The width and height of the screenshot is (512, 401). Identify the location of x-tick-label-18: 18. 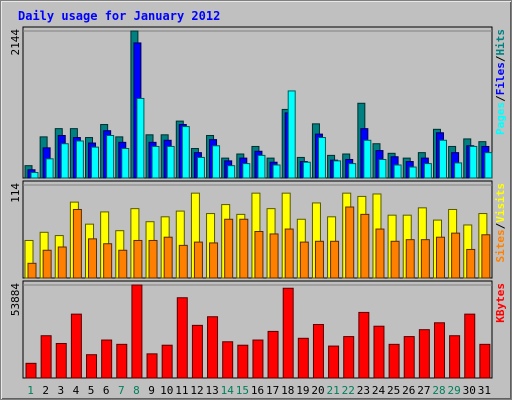
(287, 390).